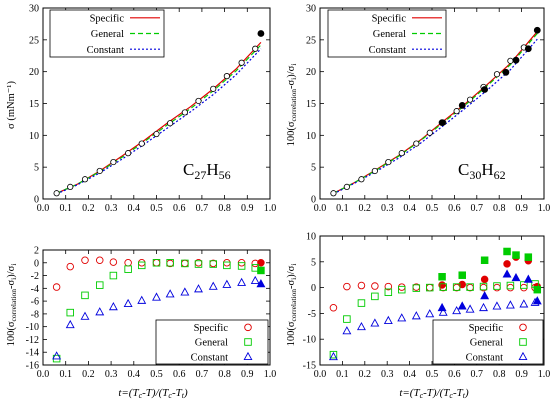 Image resolution: width=550 pixels, height=402 pixels. What do you see at coordinates (312, 314) in the screenshot?
I see `y-tick-label: -5` at bounding box center [312, 314].